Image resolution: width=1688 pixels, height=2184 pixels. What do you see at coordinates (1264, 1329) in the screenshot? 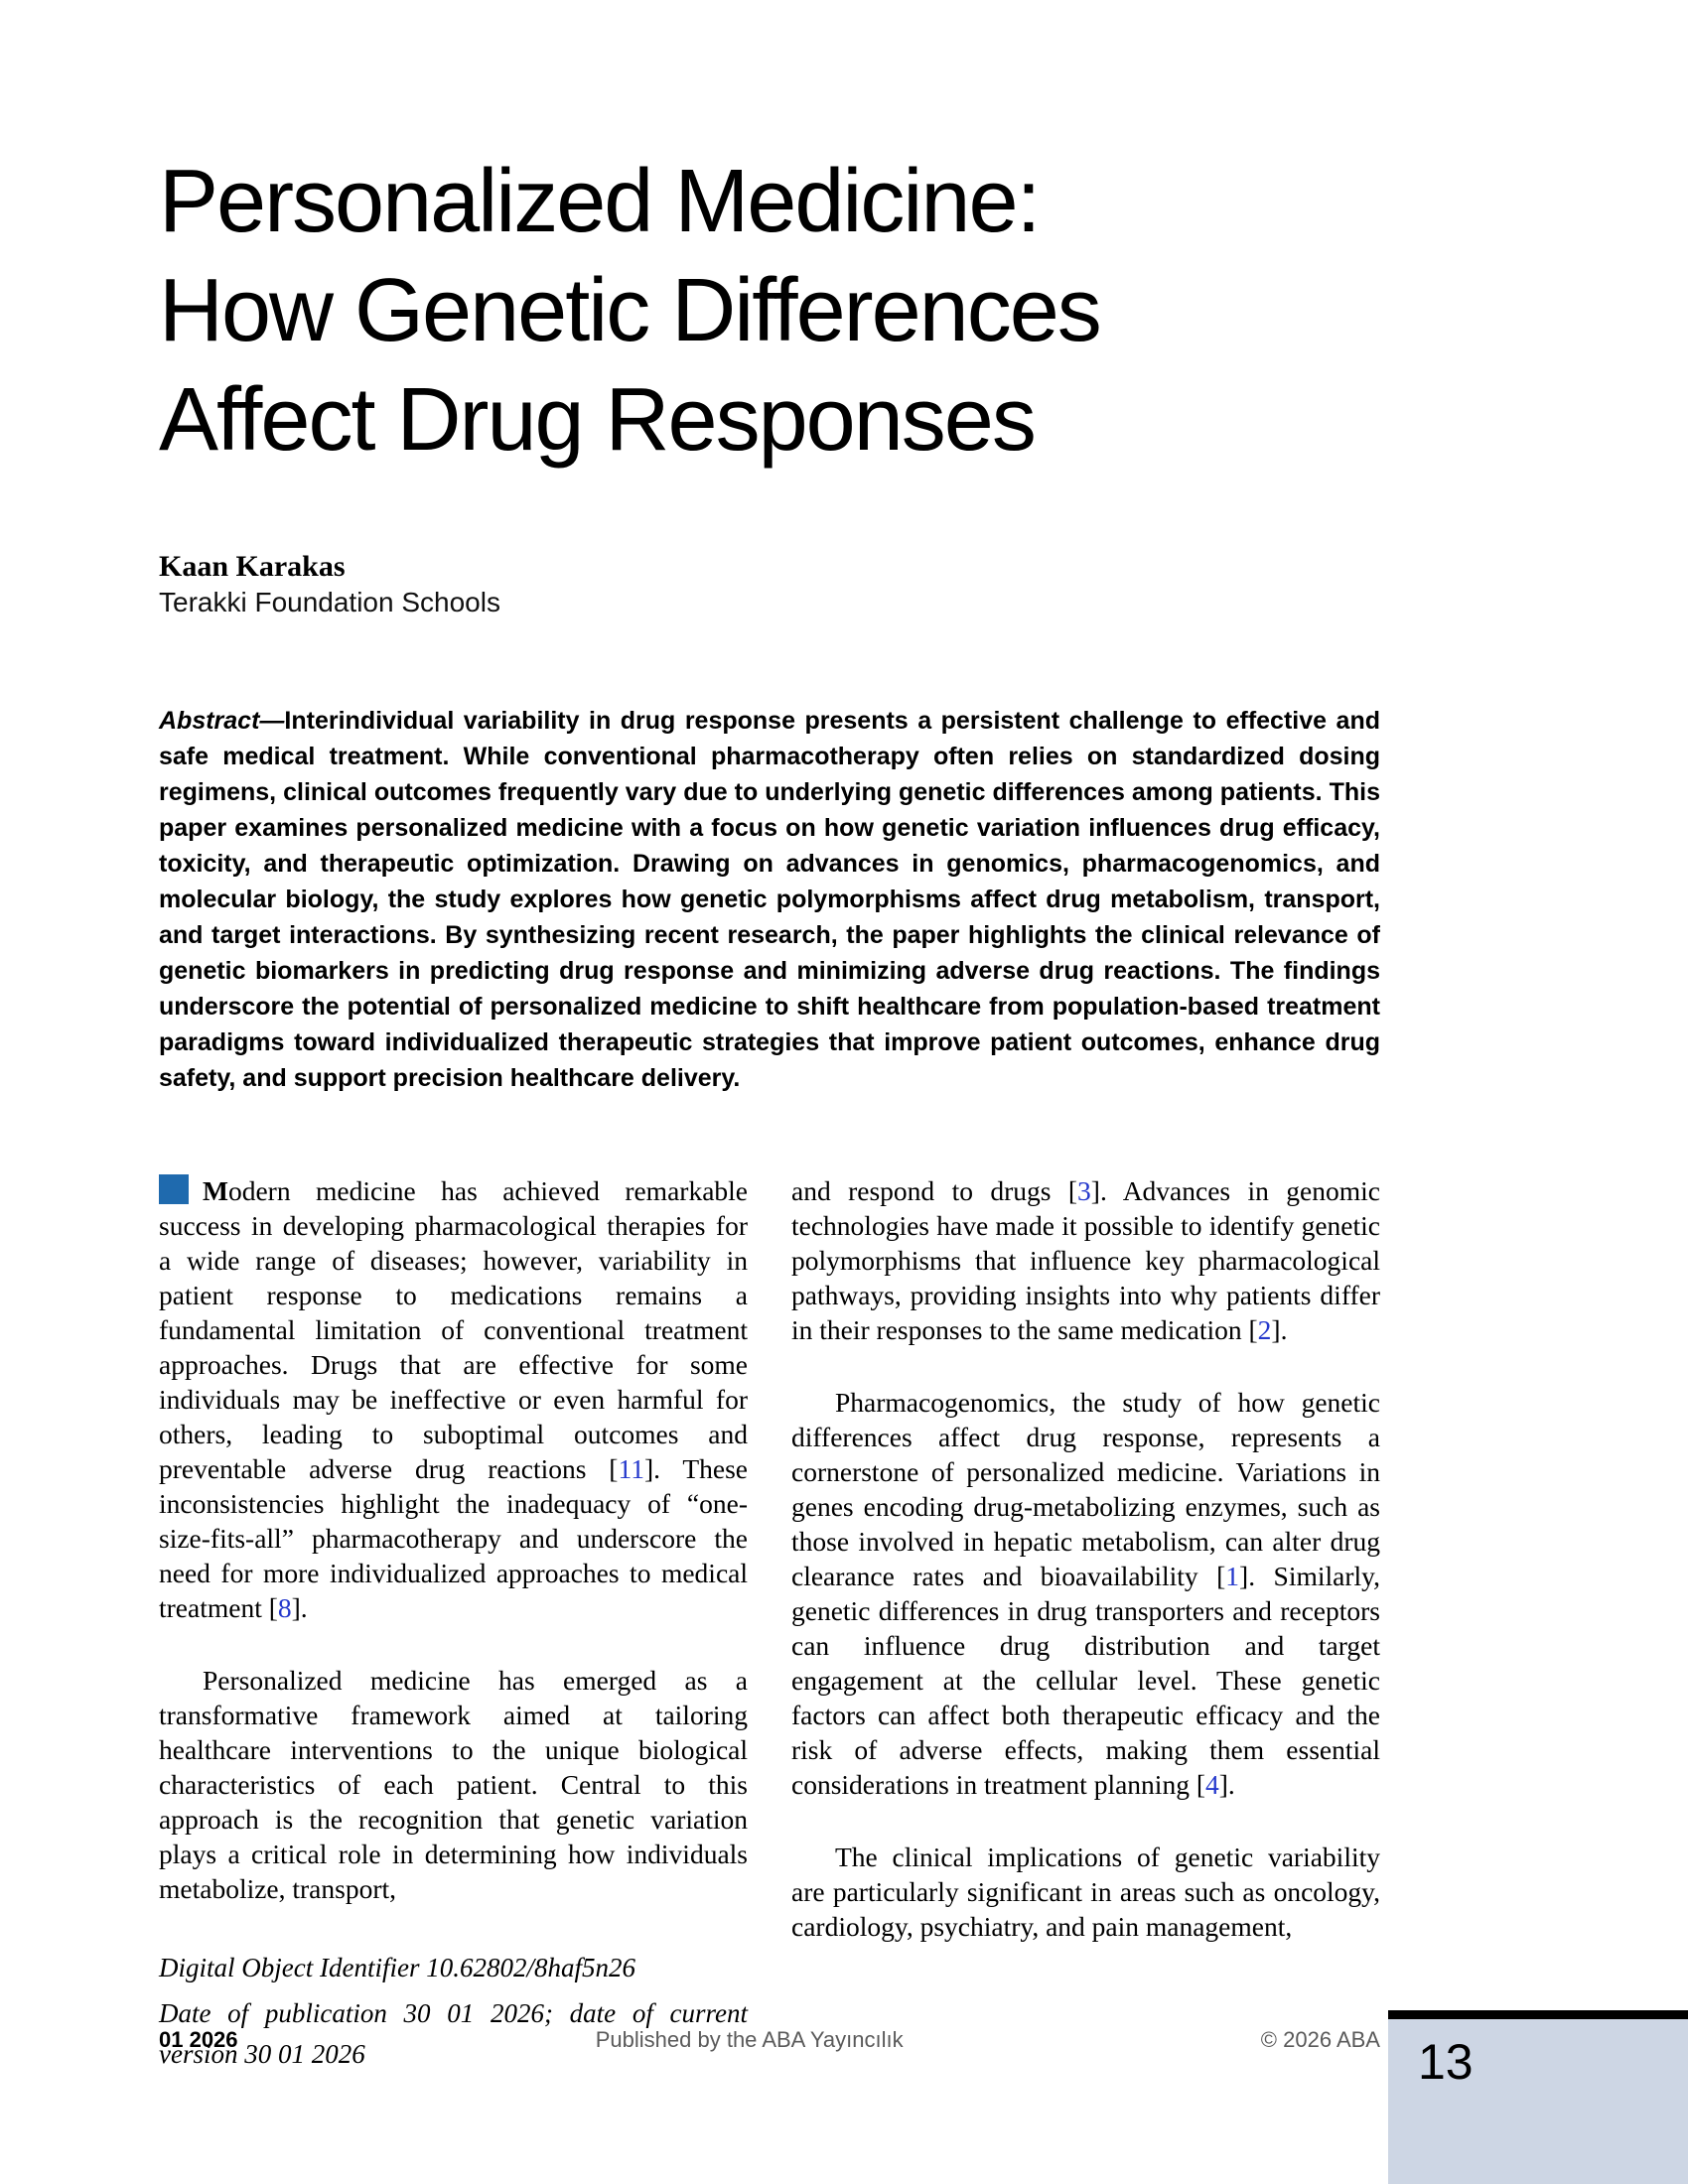
I see `citation-link: 2` at bounding box center [1264, 1329].